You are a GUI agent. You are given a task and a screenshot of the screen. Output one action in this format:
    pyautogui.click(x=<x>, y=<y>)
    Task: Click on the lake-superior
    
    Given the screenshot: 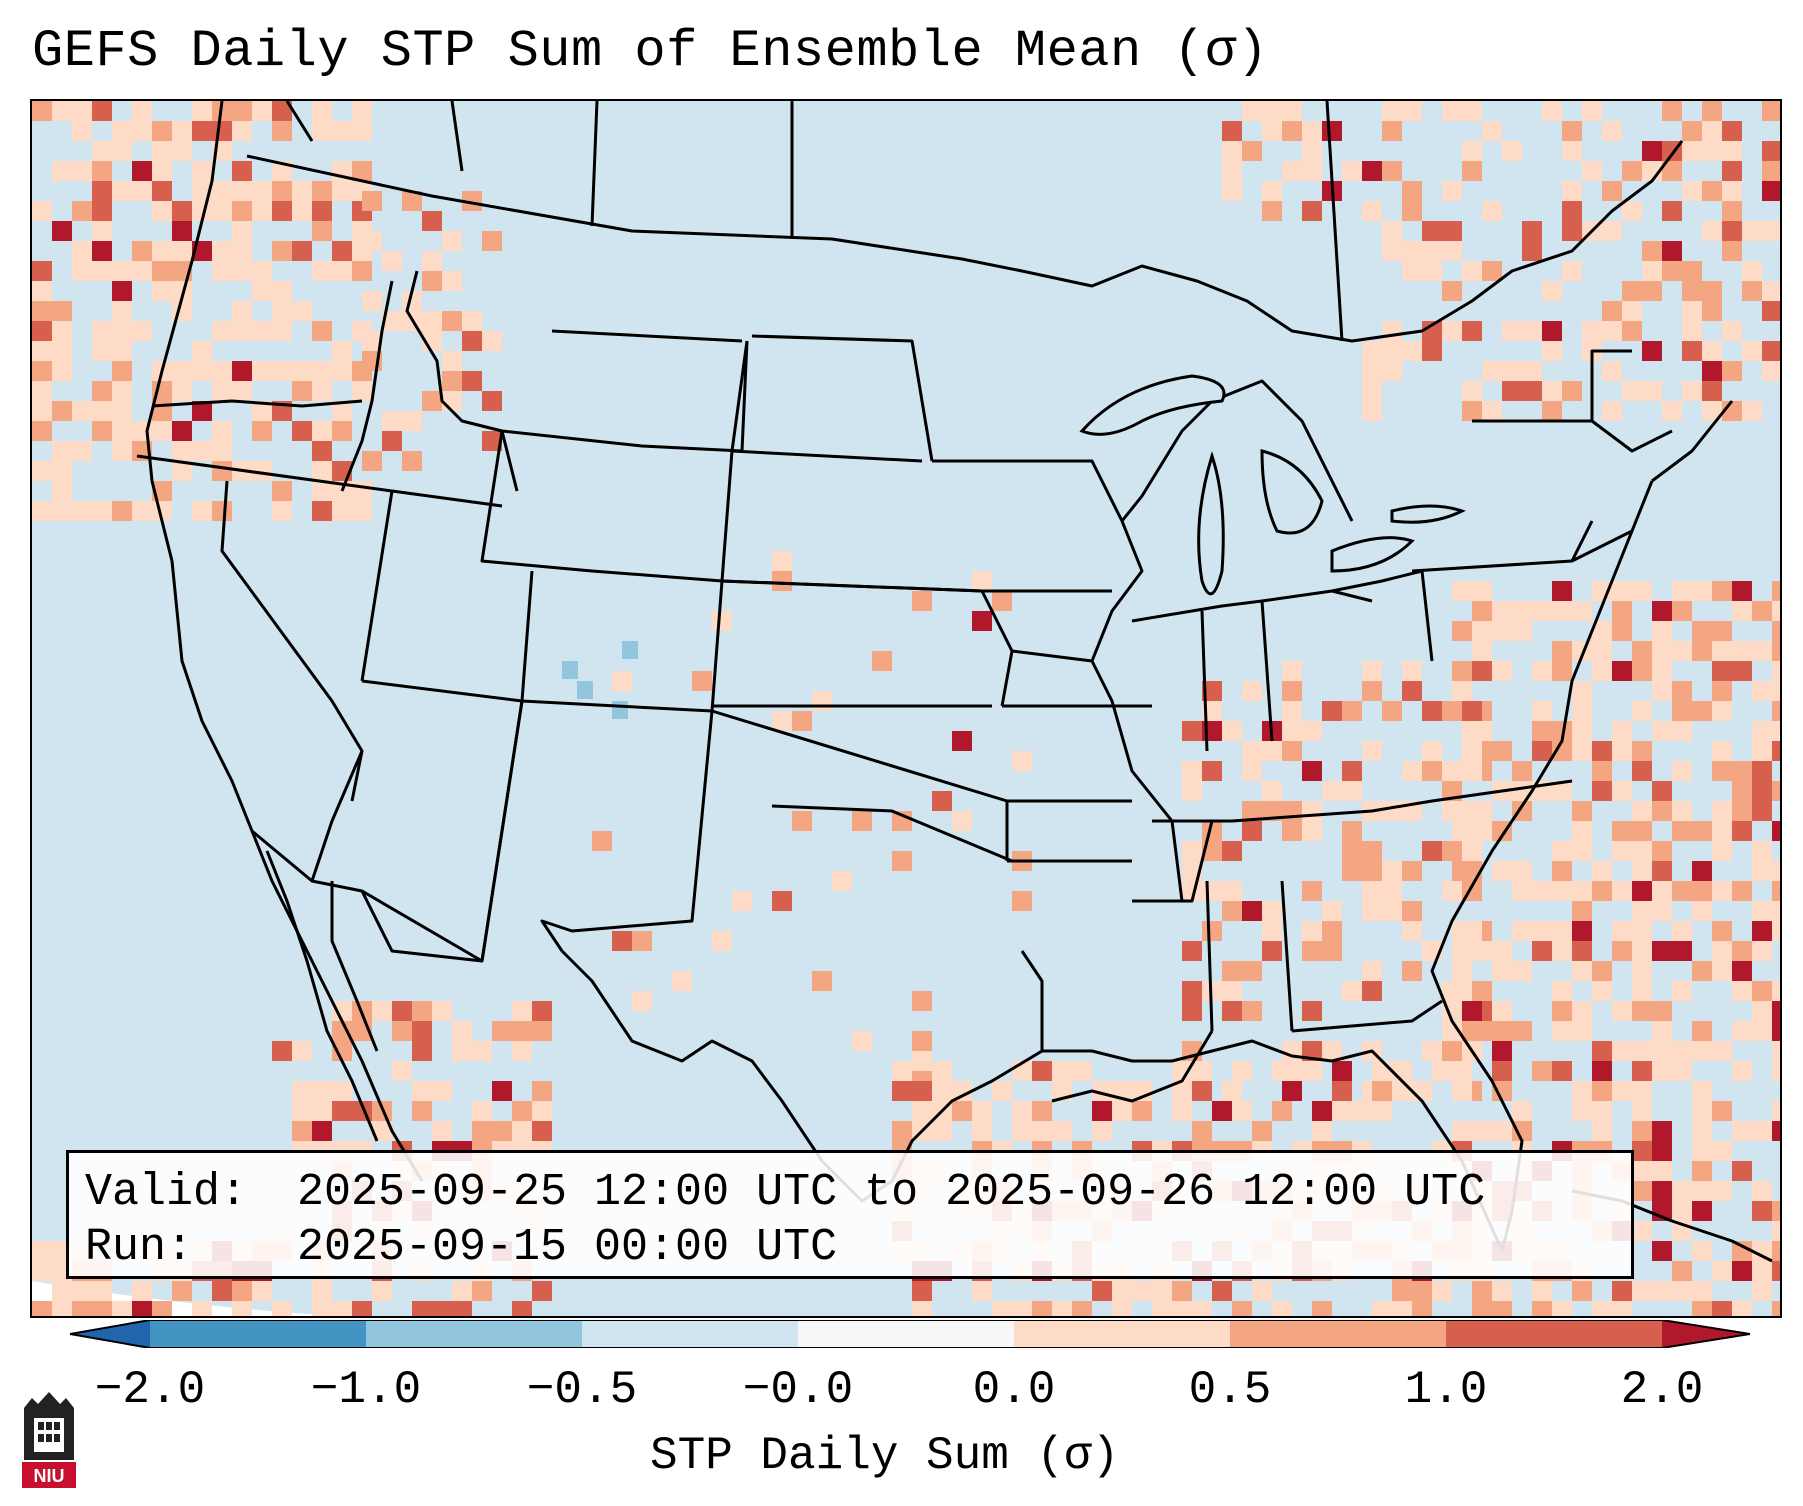 What is the action you would take?
    pyautogui.click(x=1152, y=405)
    